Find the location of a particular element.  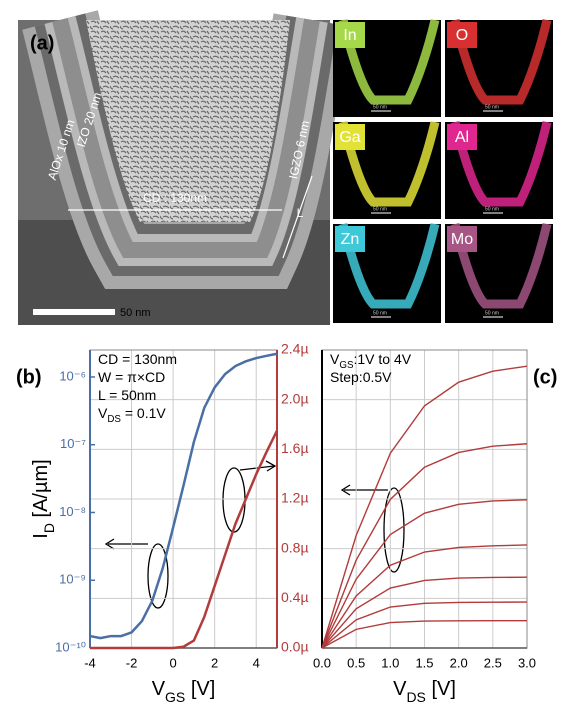

x-tick-label: -2 is located at coordinates (132, 662).